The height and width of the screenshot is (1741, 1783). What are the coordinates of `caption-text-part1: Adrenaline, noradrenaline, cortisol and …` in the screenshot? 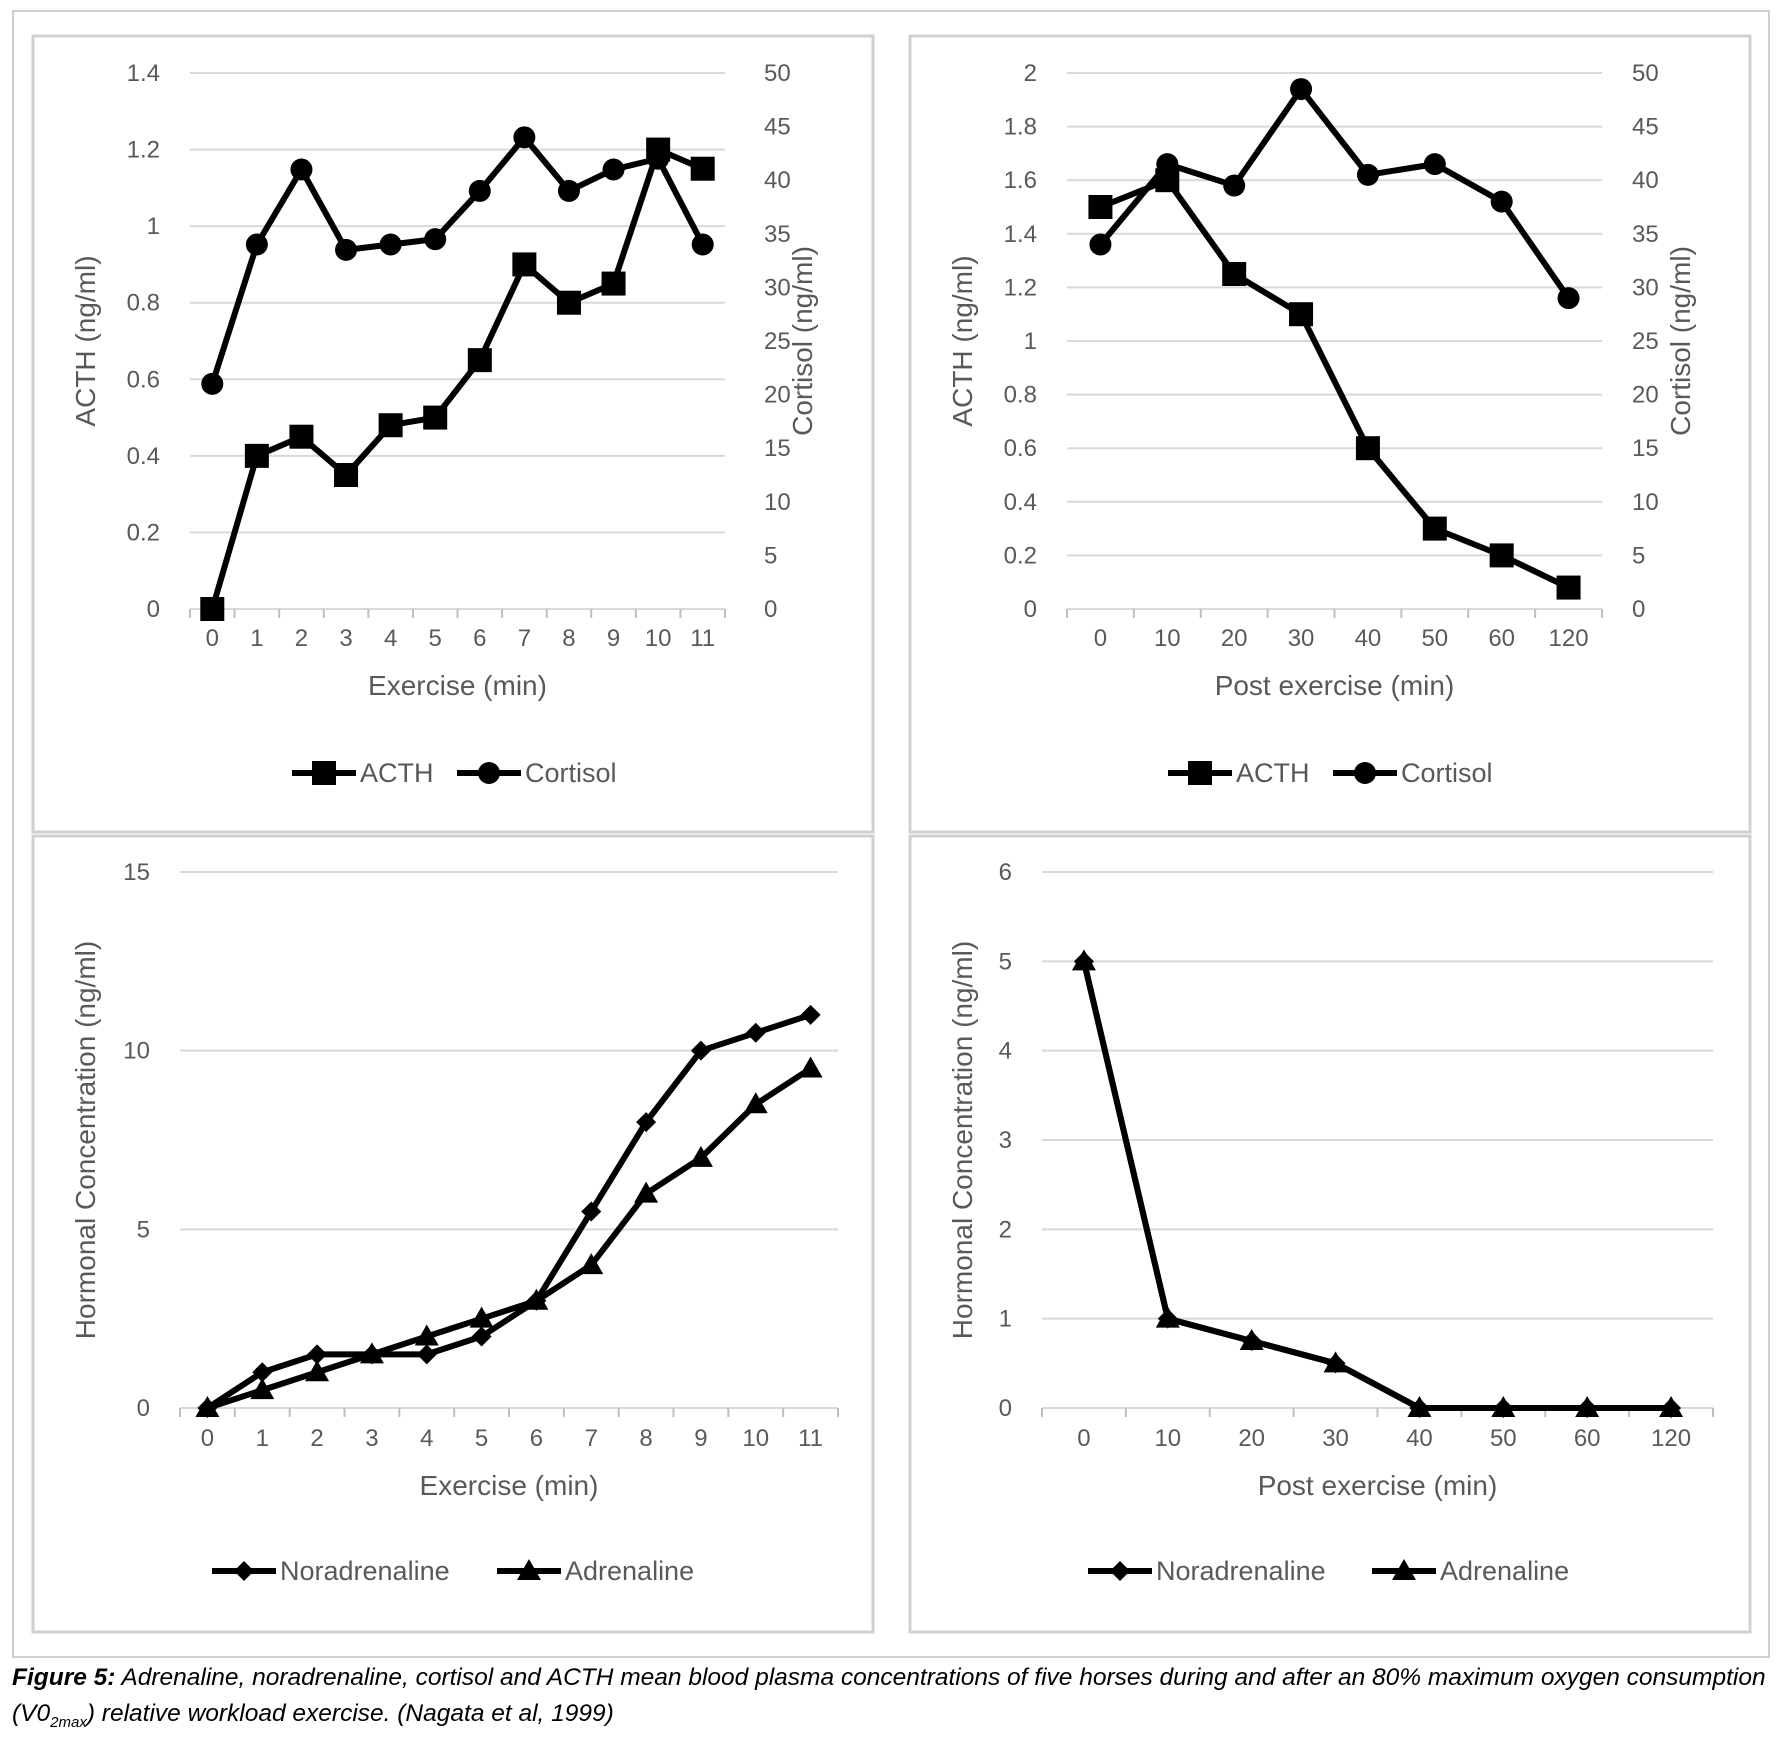 It's located at (889, 1695).